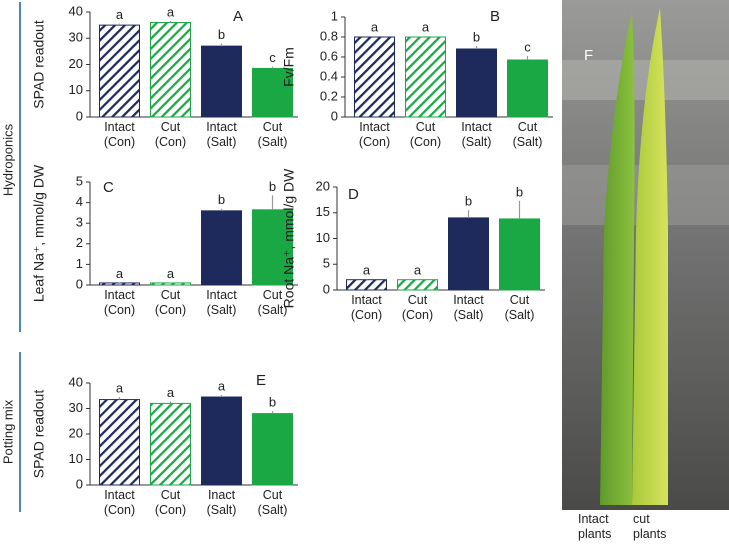 Image resolution: width=729 pixels, height=549 pixels. Describe the element at coordinates (79, 201) in the screenshot. I see `y-tick-label: 4` at that location.